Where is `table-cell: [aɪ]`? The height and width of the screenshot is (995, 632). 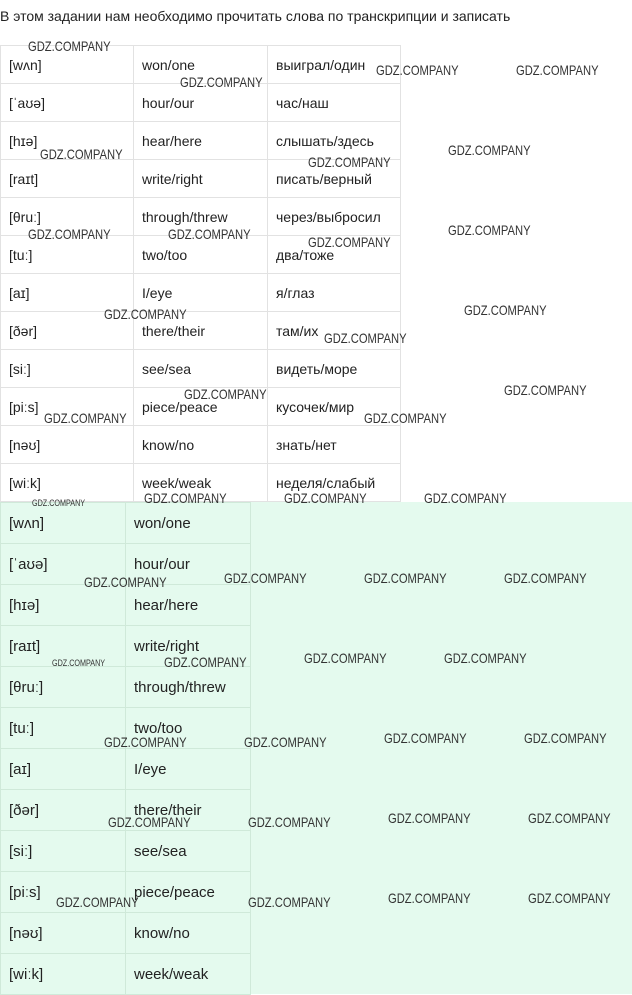 table-cell: [aɪ] is located at coordinates (63, 769).